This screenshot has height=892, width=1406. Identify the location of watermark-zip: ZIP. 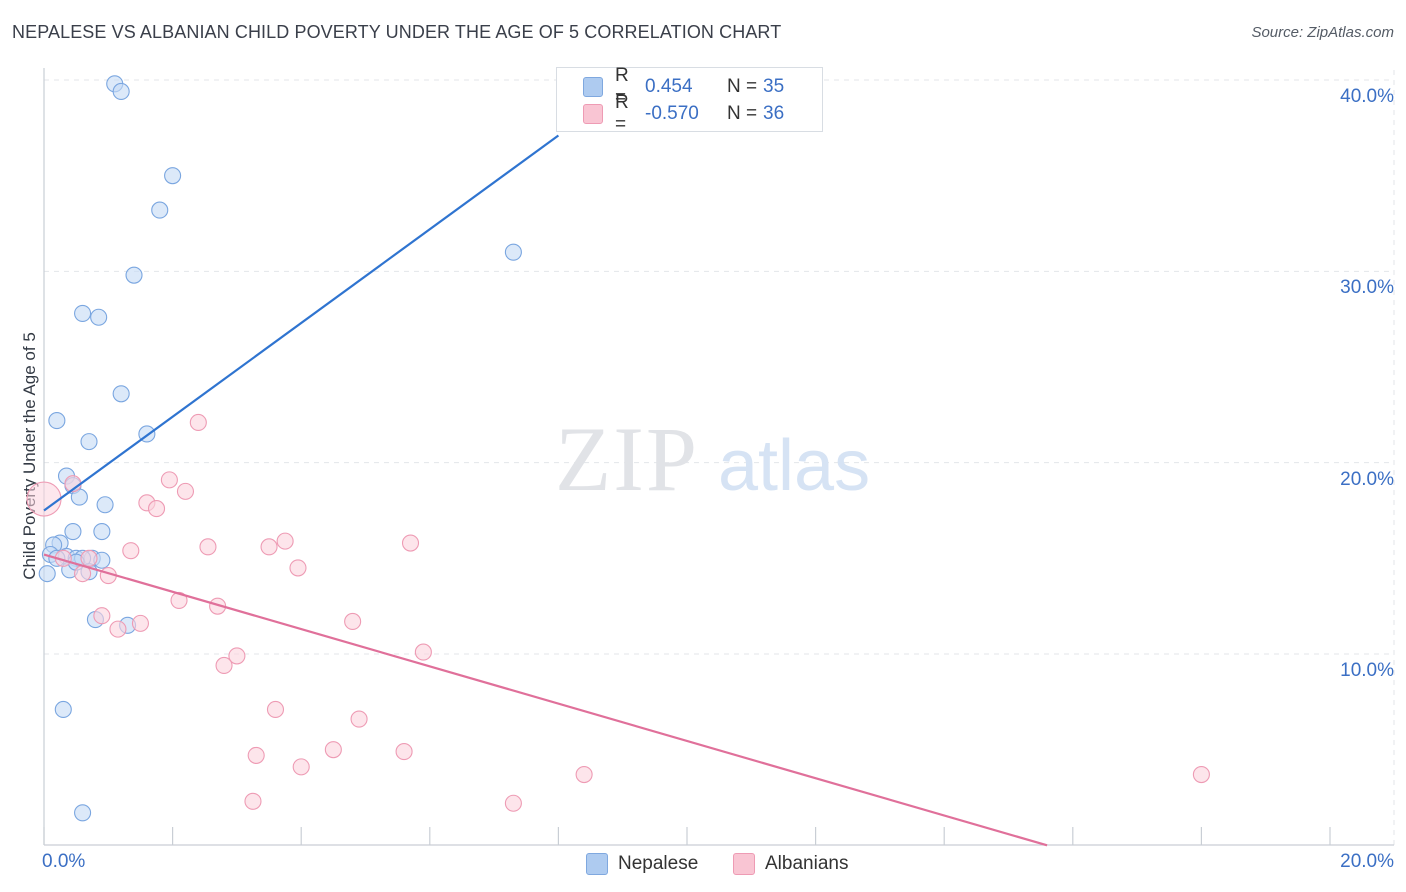
(627, 459).